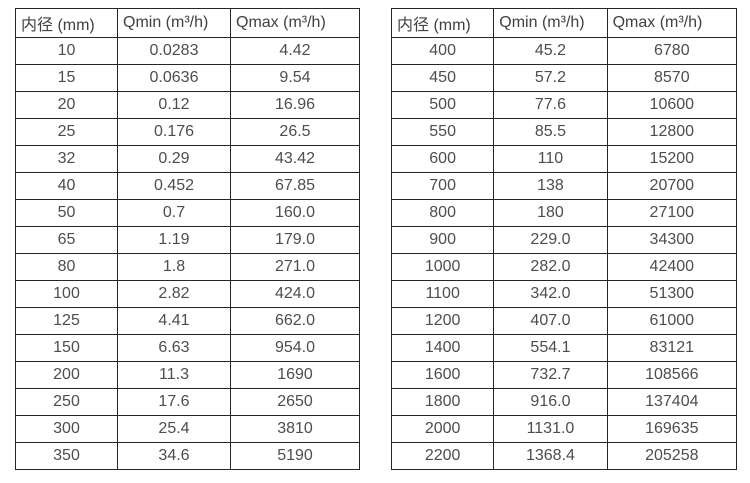 The height and width of the screenshot is (483, 750). What do you see at coordinates (550, 159) in the screenshot?
I see `qmin-cell: 110` at bounding box center [550, 159].